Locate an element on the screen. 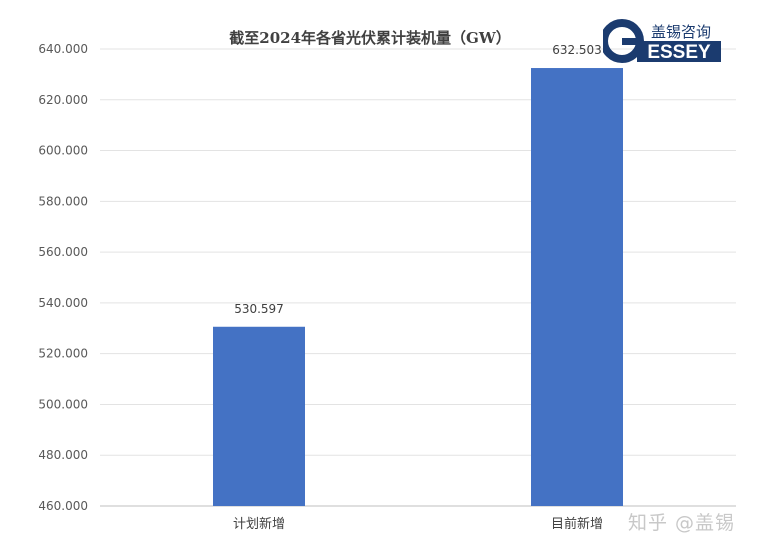 This screenshot has height=551, width=767. x-tick-label: 计划新增 is located at coordinates (259, 524).